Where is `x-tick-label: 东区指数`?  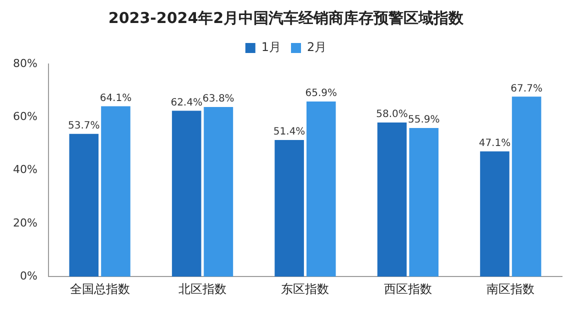
x-tick-label: 东区指数 is located at coordinates (305, 289).